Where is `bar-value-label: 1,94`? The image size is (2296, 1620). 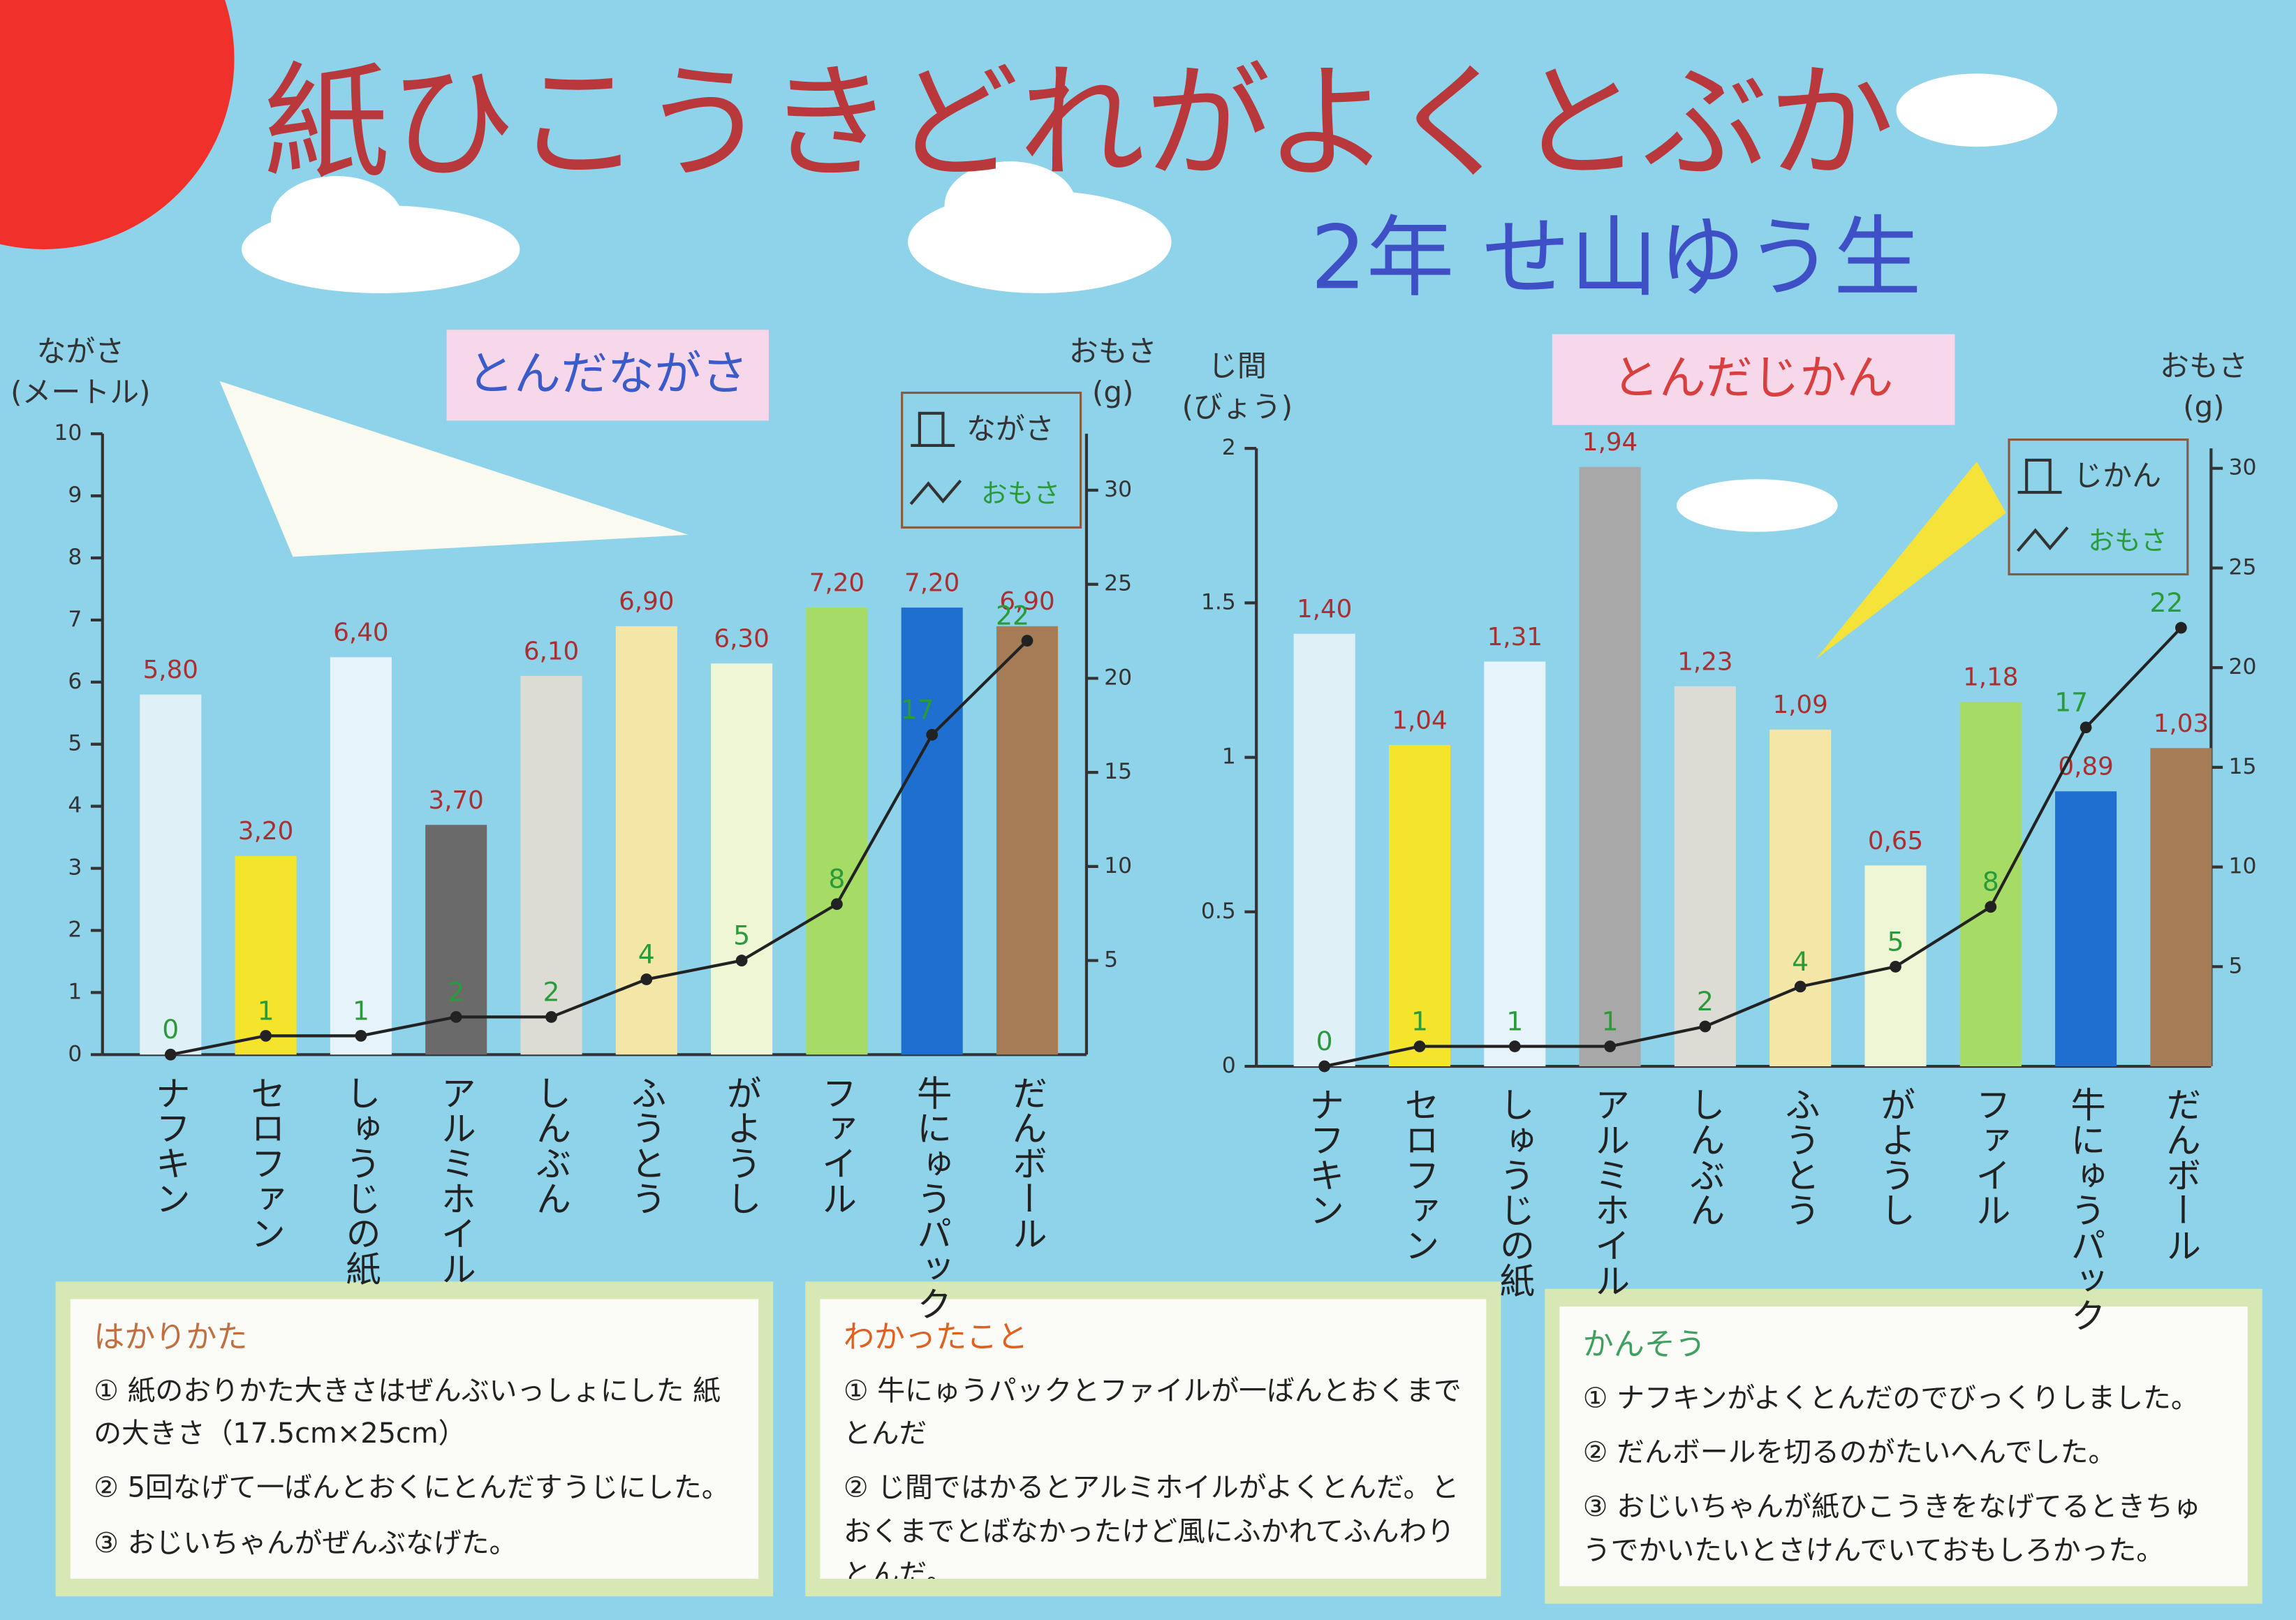
bar-value-label: 1,94 is located at coordinates (1610, 442).